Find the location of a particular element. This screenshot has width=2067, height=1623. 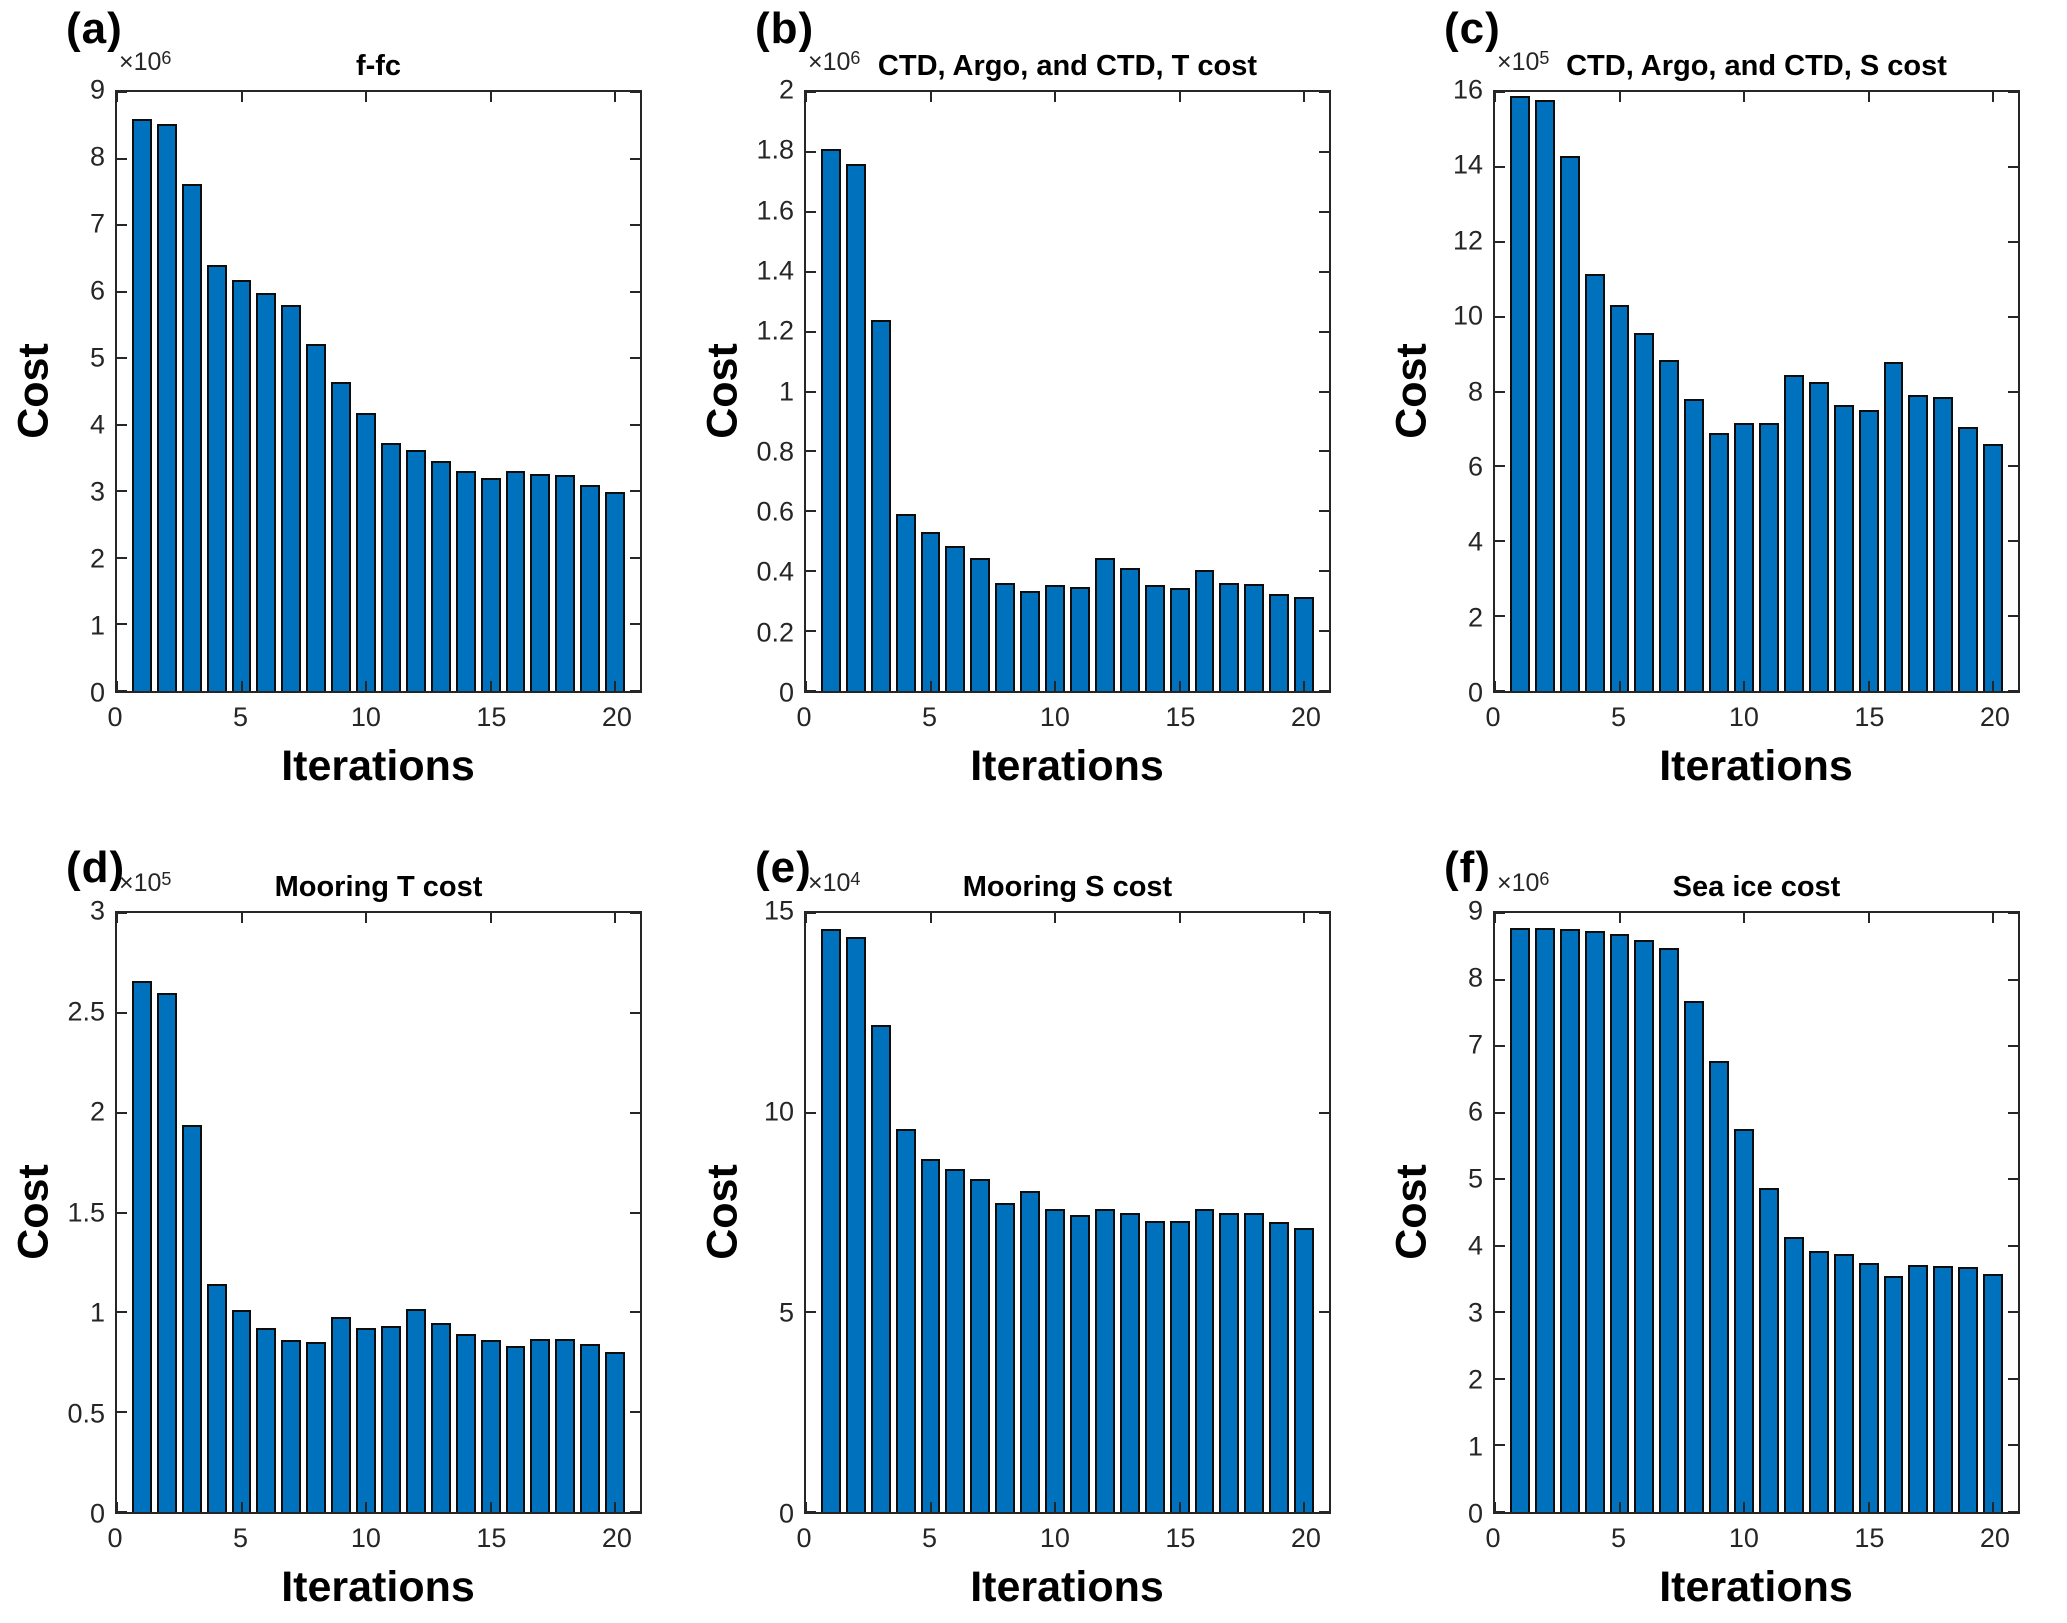

x-tick-label: 15 is located at coordinates (1869, 717).